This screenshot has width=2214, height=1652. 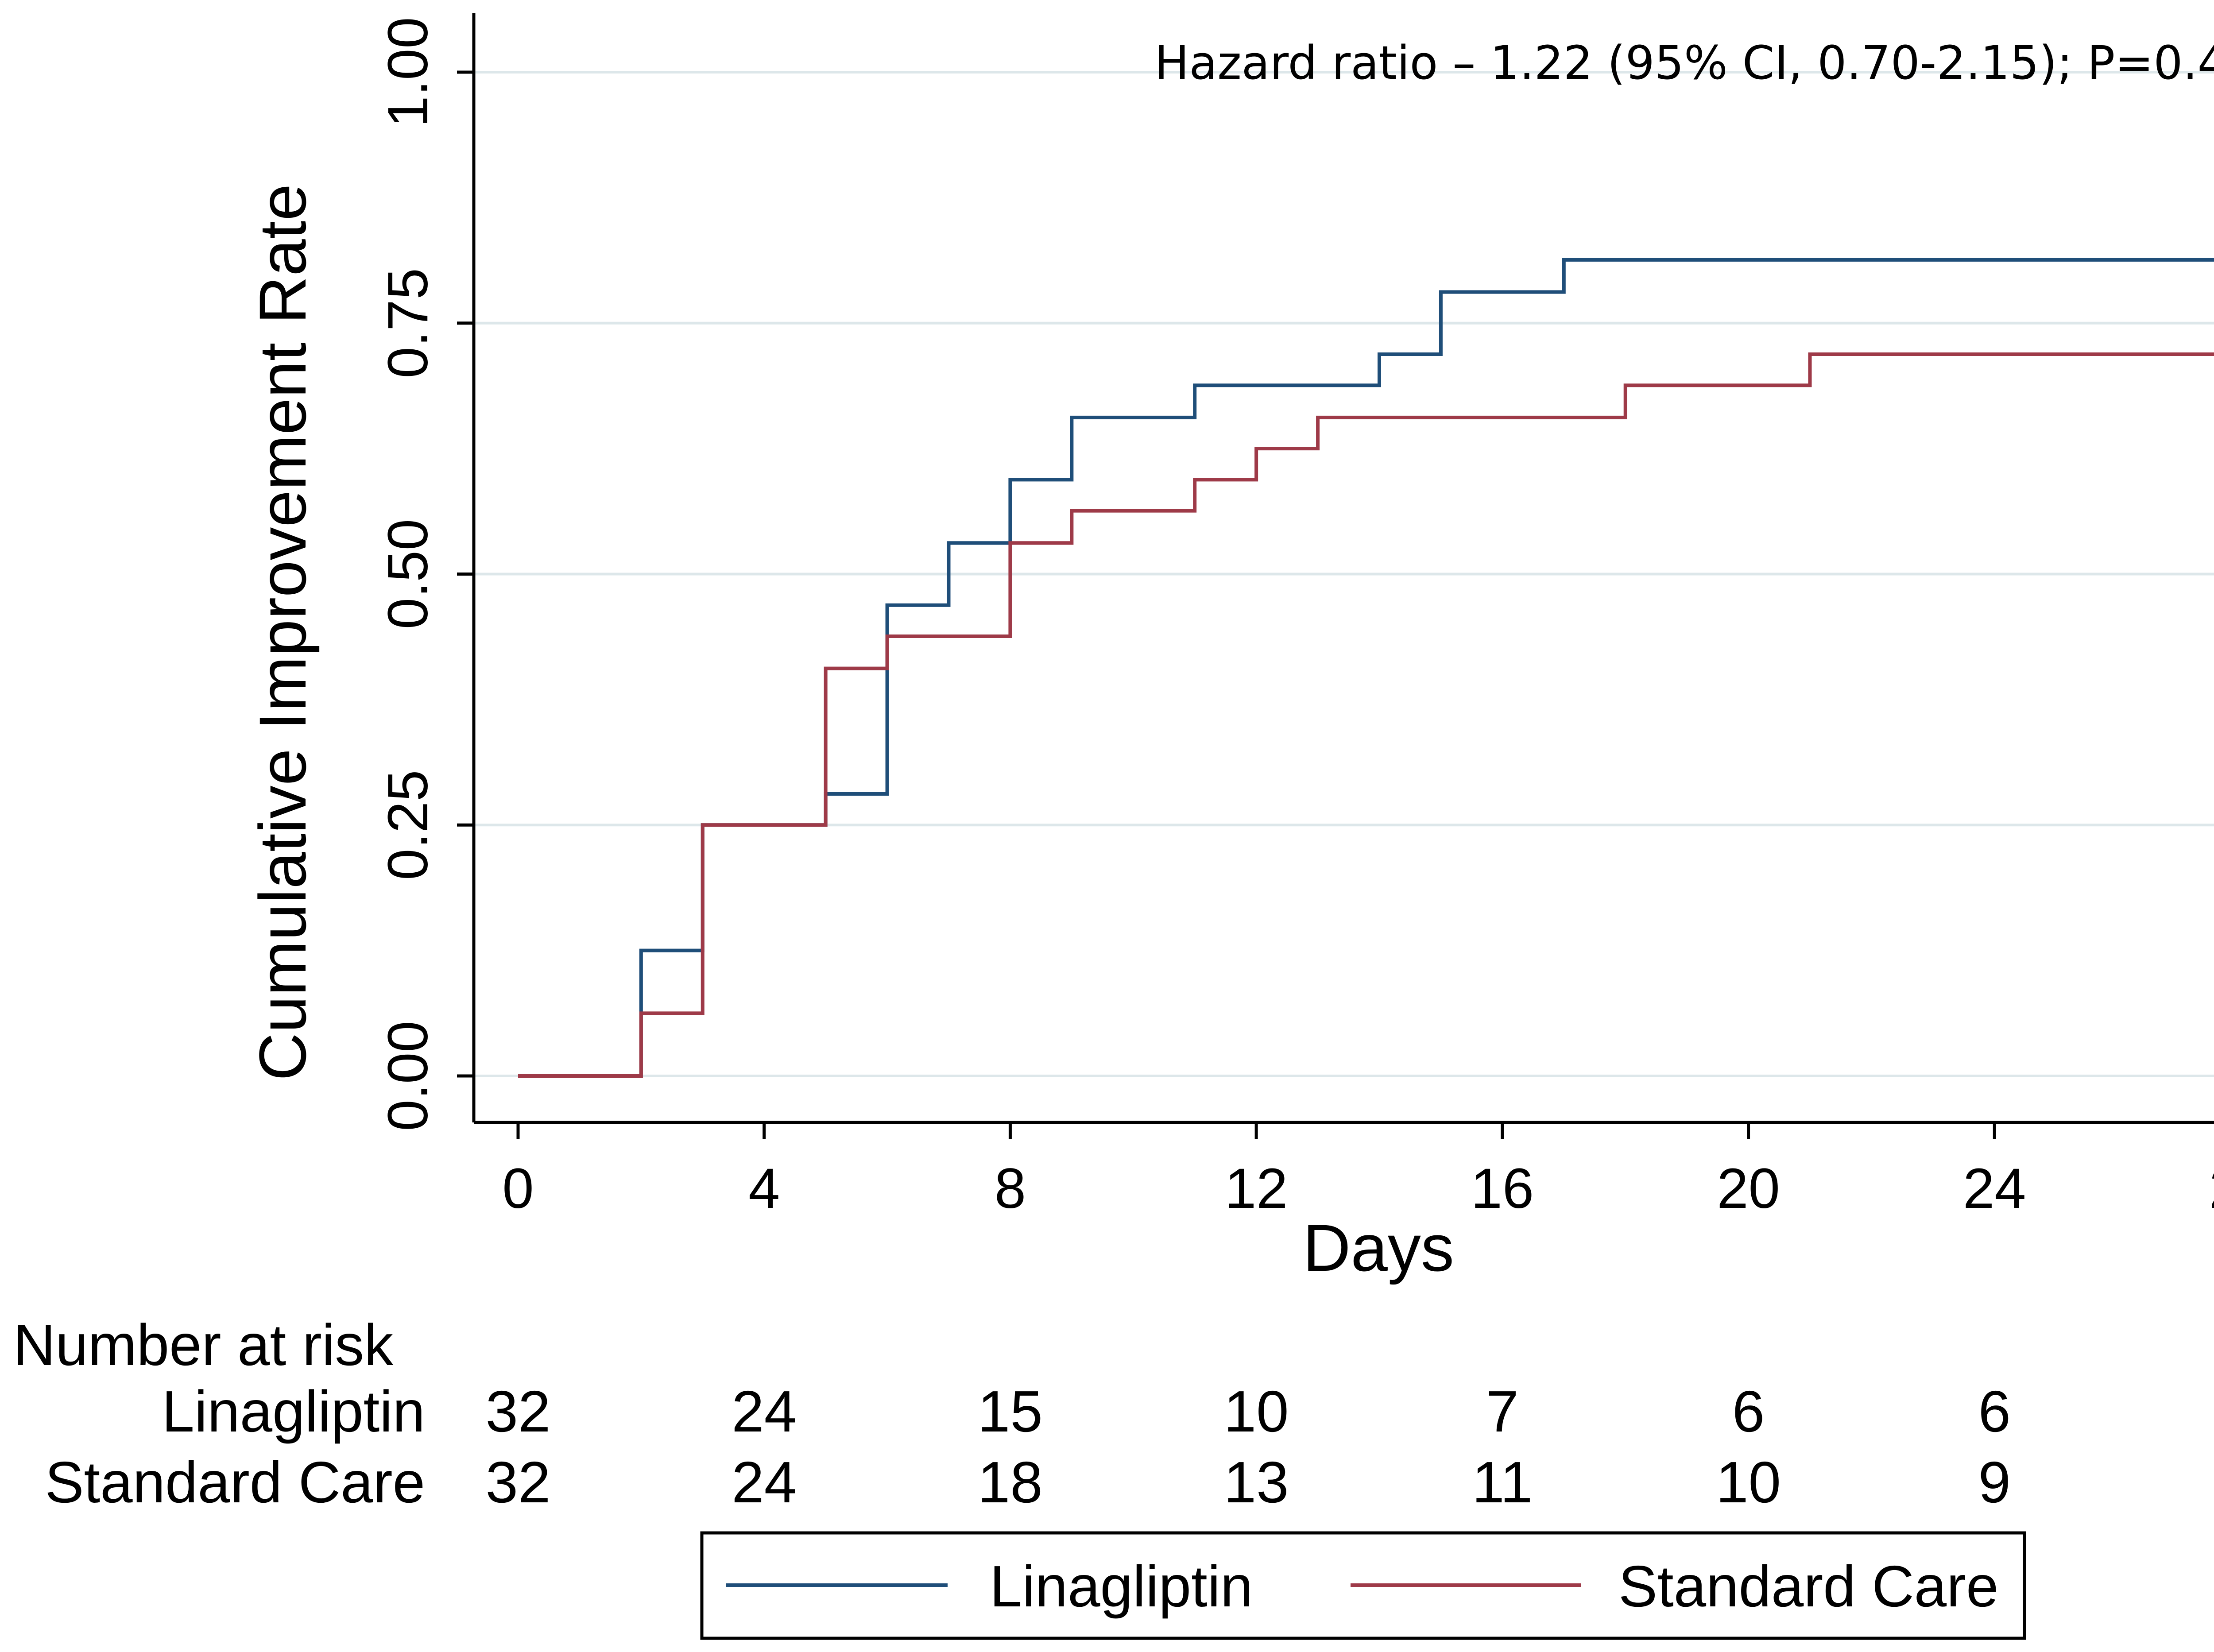 What do you see at coordinates (235, 1482) in the screenshot?
I see `risk-row-label: Standard Care` at bounding box center [235, 1482].